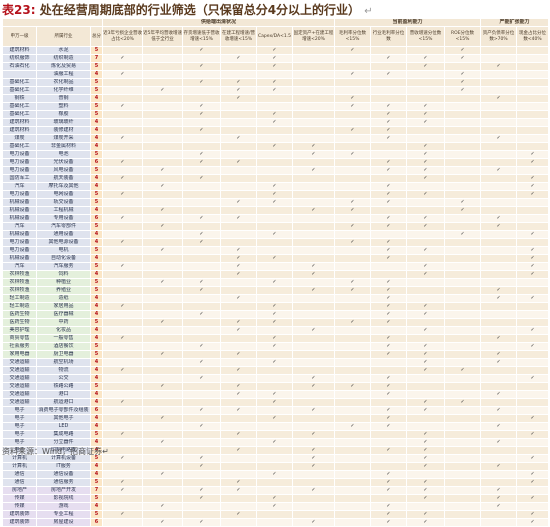 The image size is (550, 527). What do you see at coordinates (63, 178) in the screenshot?
I see `industry-cell: 航天装备` at bounding box center [63, 178].